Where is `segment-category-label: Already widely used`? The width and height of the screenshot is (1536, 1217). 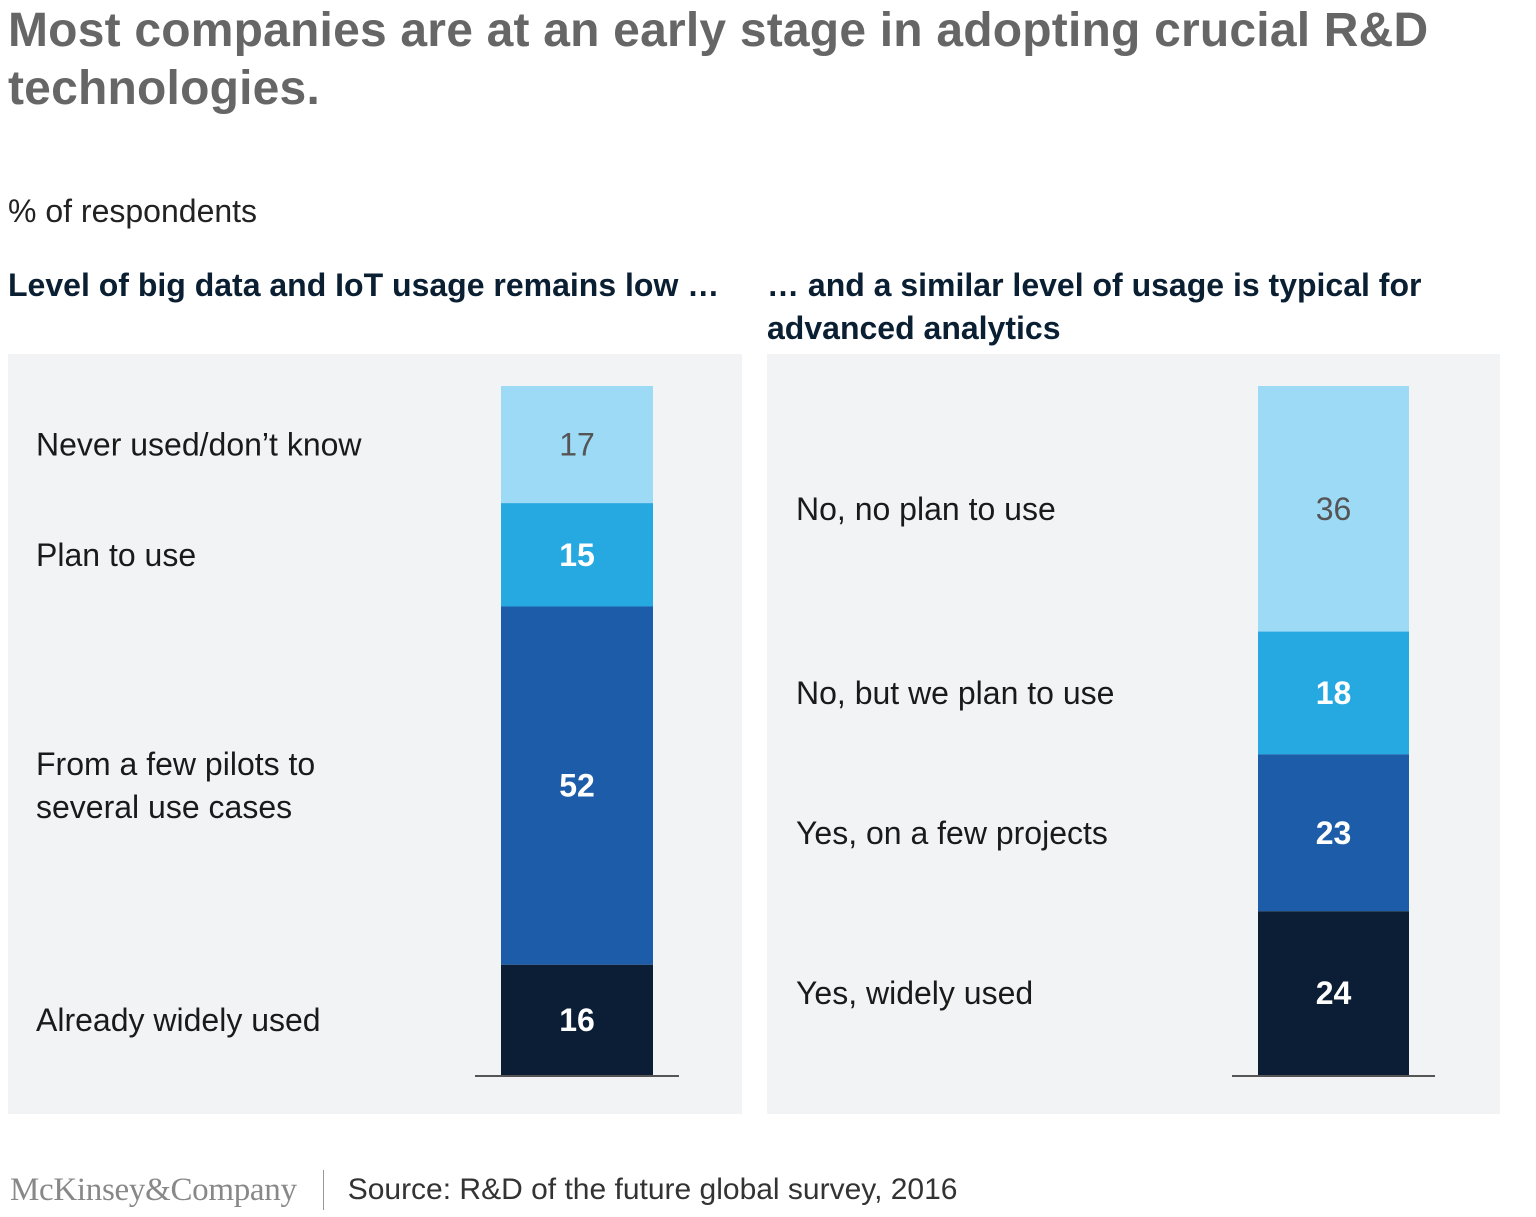
segment-category-label: Already widely used is located at coordinates (178, 1020).